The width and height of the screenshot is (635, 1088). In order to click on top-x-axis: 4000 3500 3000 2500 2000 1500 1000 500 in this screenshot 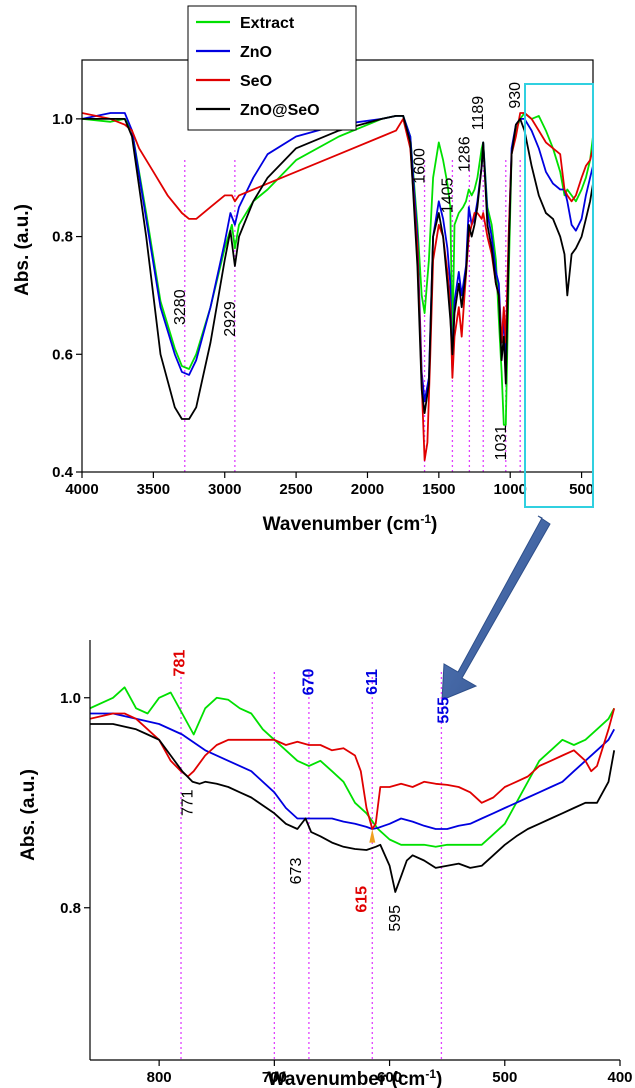, I will do `click(329, 485)`.